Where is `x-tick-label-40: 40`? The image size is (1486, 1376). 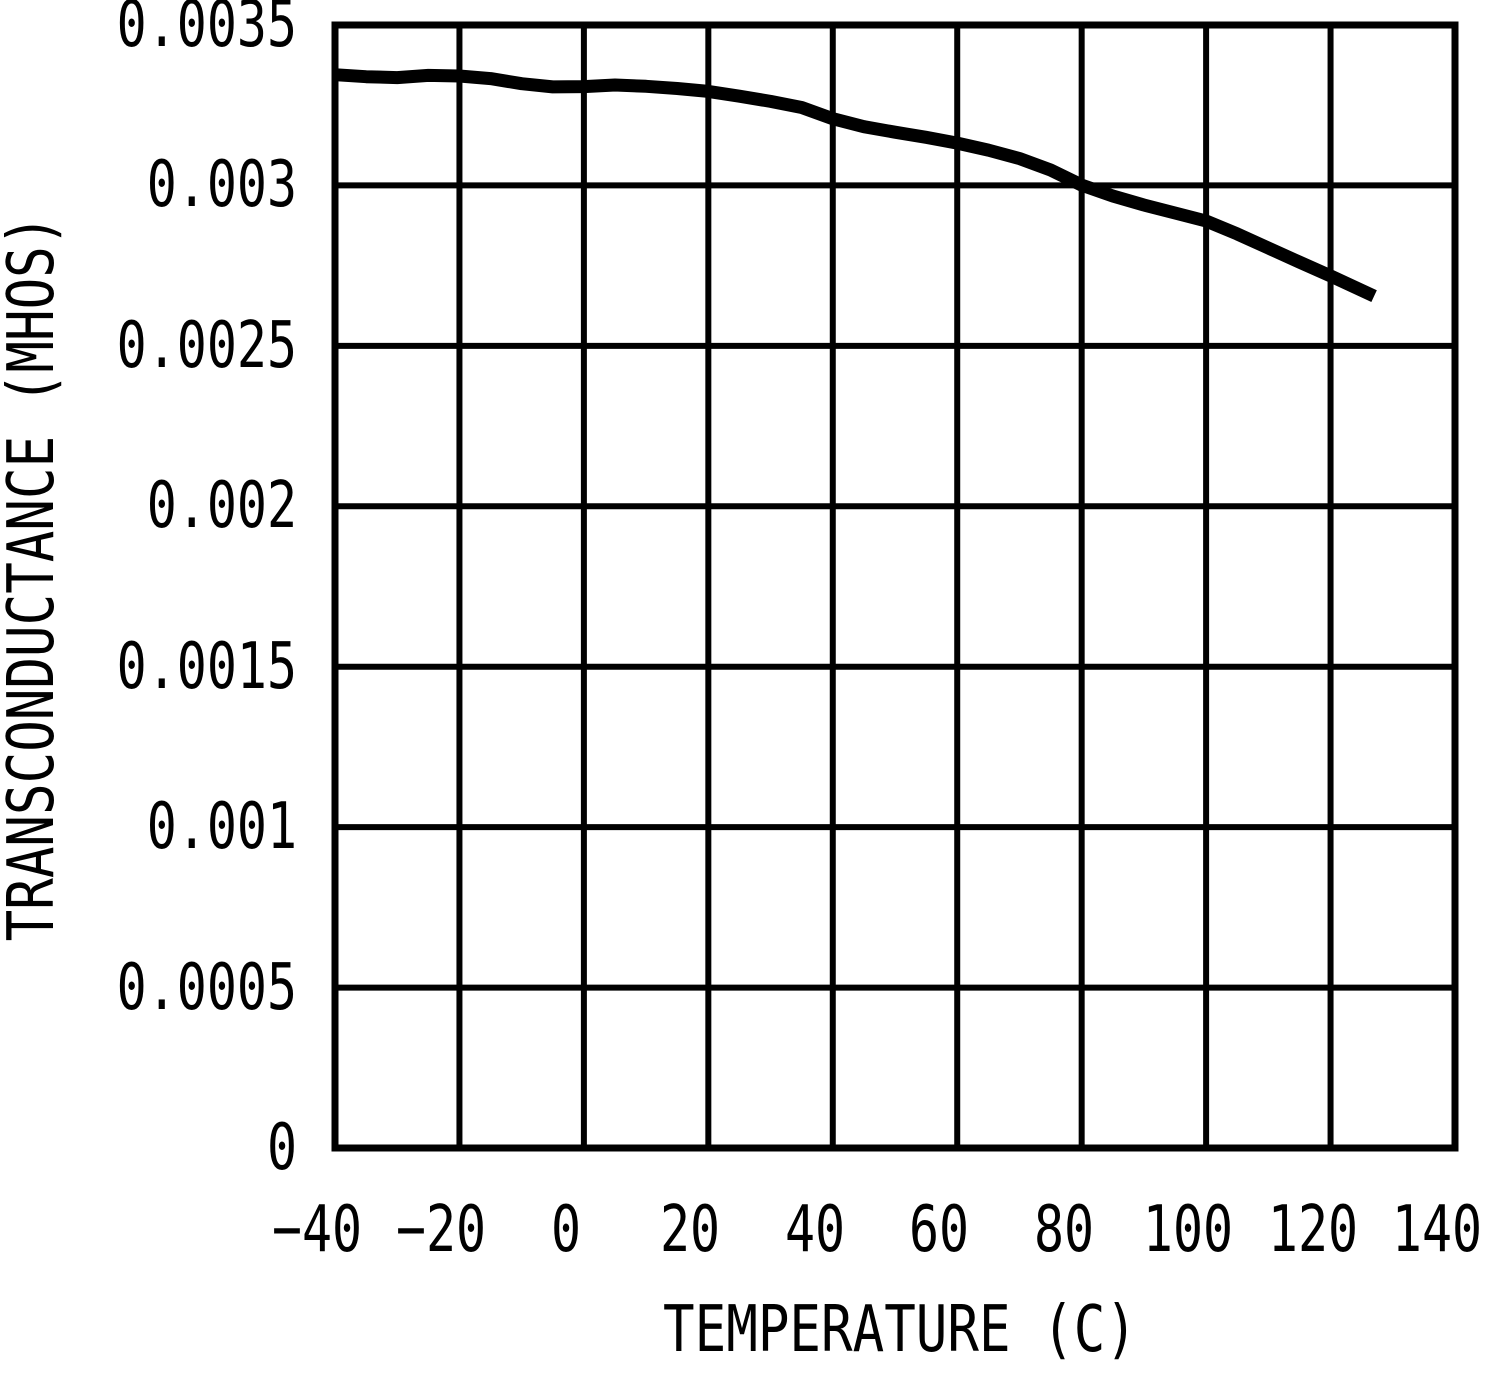
x-tick-label-40: 40 is located at coordinates (814, 1230).